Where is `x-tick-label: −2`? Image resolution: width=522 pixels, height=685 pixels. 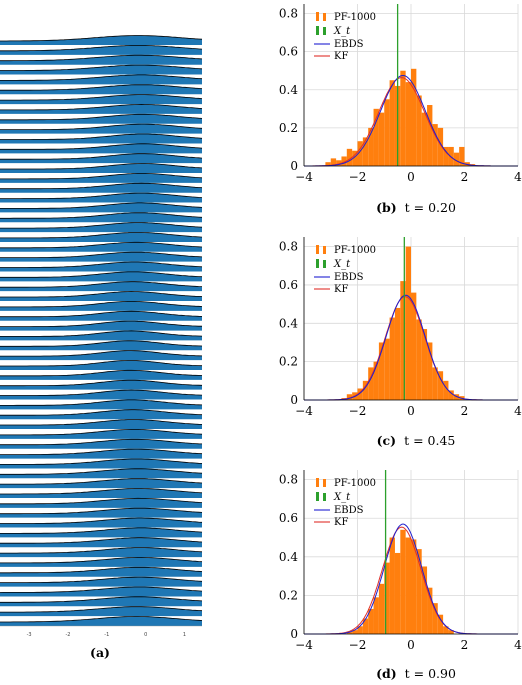 x-tick-label: −2 is located at coordinates (358, 645).